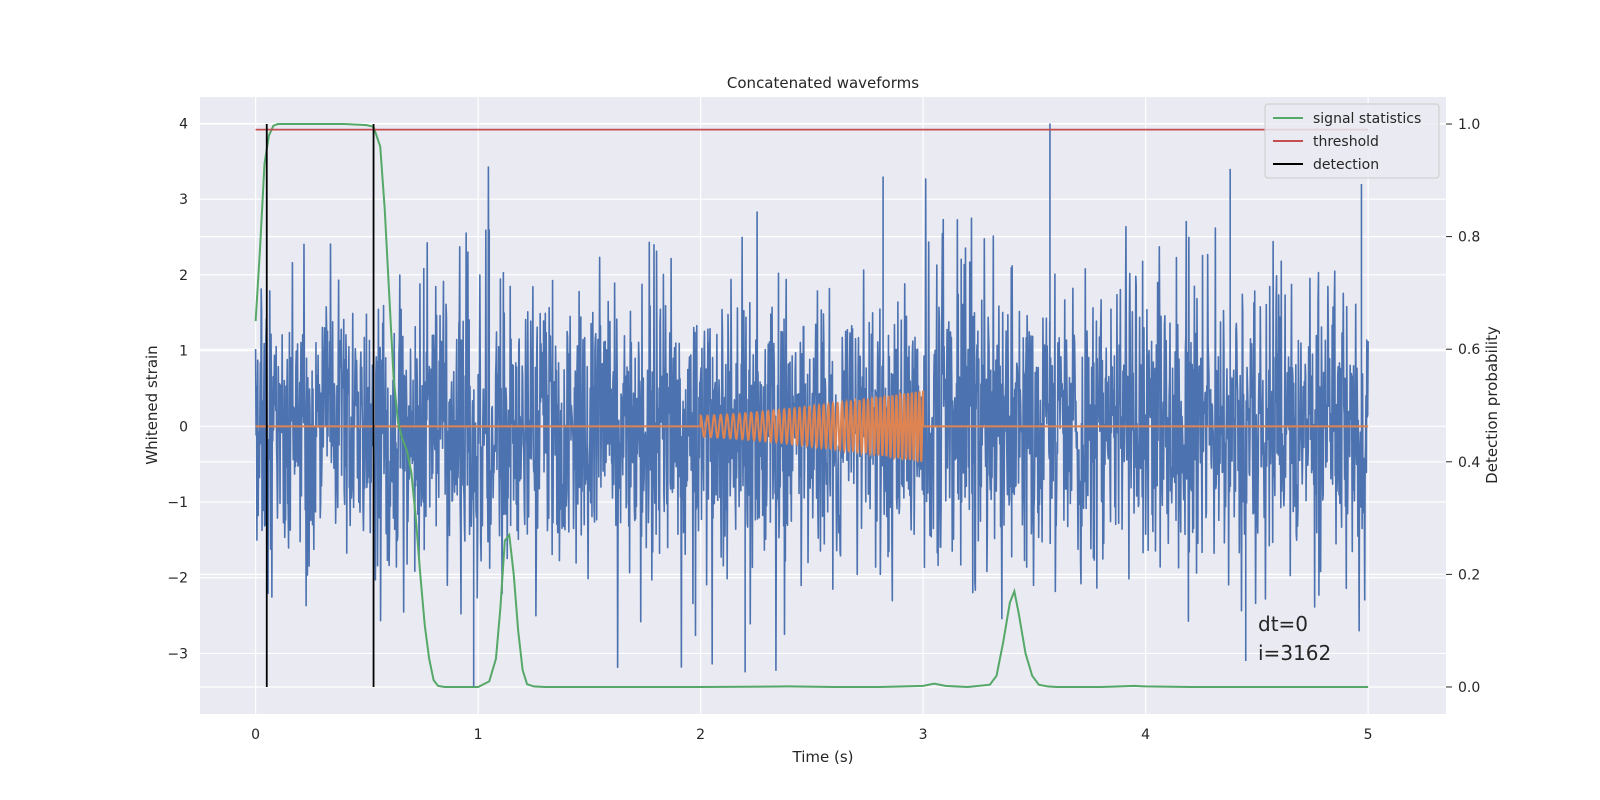 Image resolution: width=1600 pixels, height=800 pixels. I want to click on y-tick-label-right: 0.2, so click(1469, 575).